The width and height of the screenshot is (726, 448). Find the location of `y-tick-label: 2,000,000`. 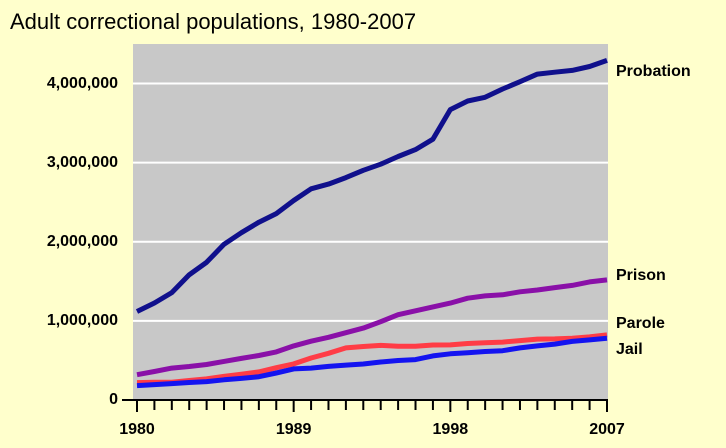

y-tick-label: 2,000,000 is located at coordinates (82, 241).